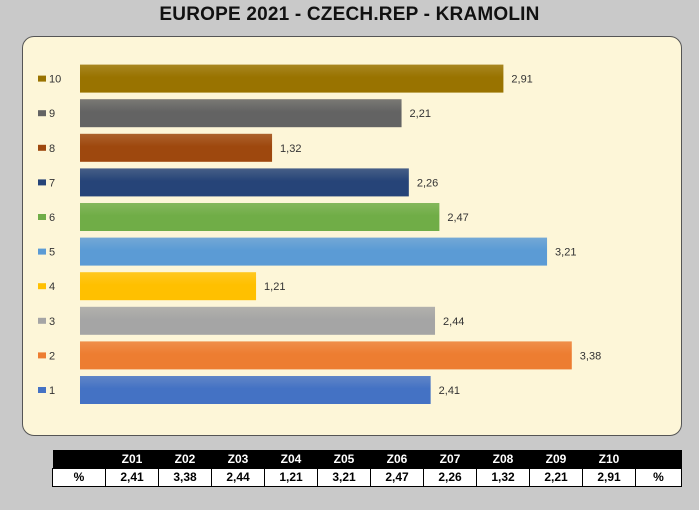  Describe the element at coordinates (185, 459) in the screenshot. I see `table-header-cell: Z02` at that location.